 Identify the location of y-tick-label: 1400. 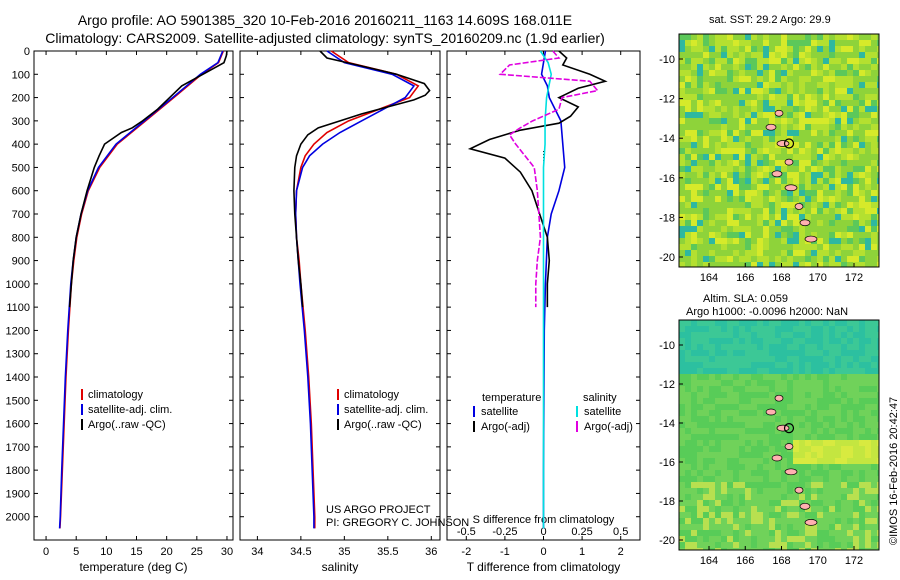
(18, 378).